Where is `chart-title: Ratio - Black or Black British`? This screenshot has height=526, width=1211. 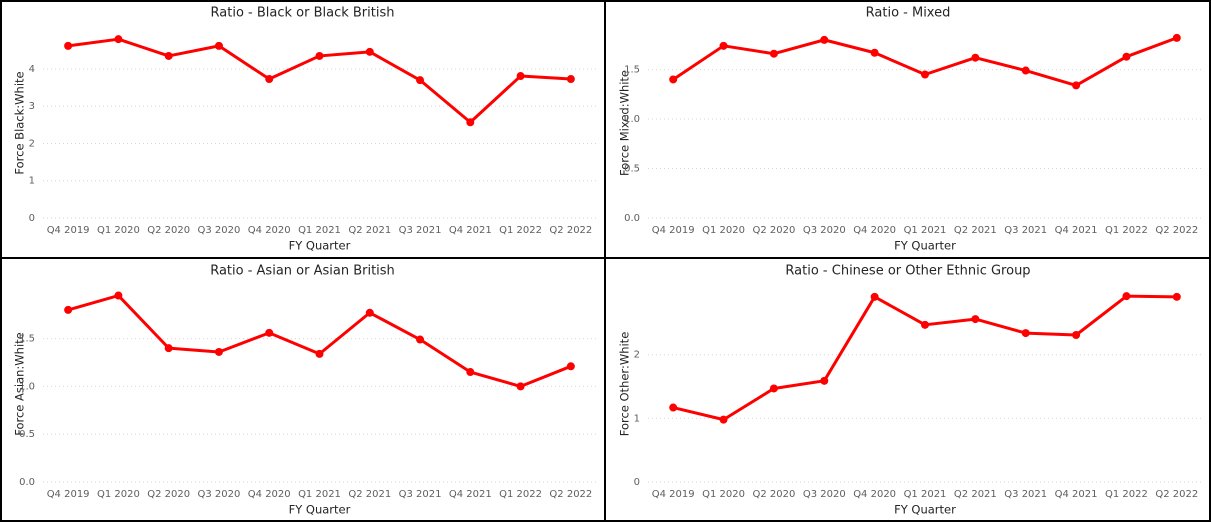 chart-title: Ratio - Black or Black British is located at coordinates (303, 13).